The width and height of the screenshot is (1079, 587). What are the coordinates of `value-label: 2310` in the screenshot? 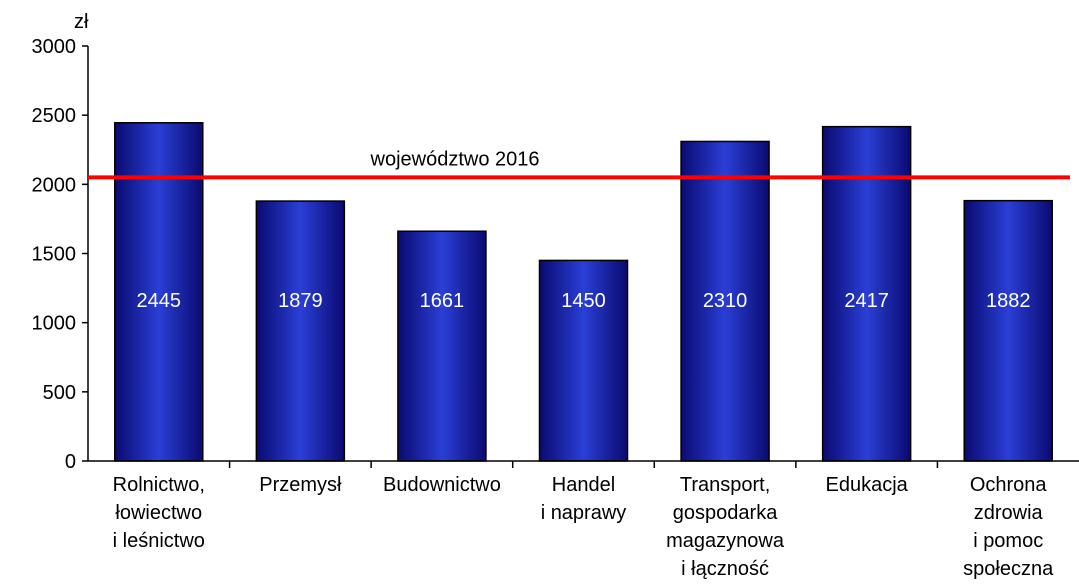 It's located at (725, 301).